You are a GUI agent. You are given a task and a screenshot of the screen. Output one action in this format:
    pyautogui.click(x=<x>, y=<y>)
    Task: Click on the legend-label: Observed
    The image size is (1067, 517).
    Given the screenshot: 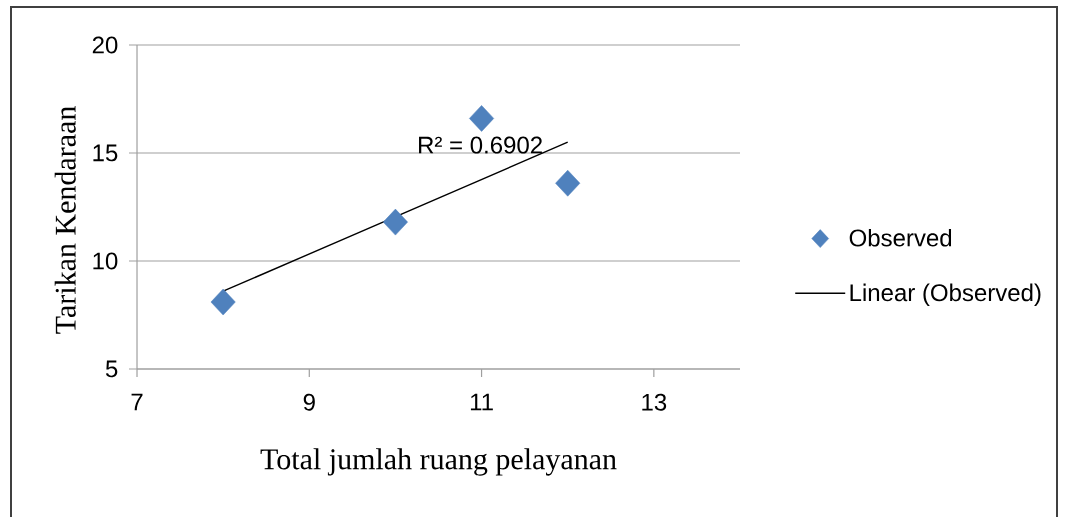 What is the action you would take?
    pyautogui.click(x=900, y=237)
    